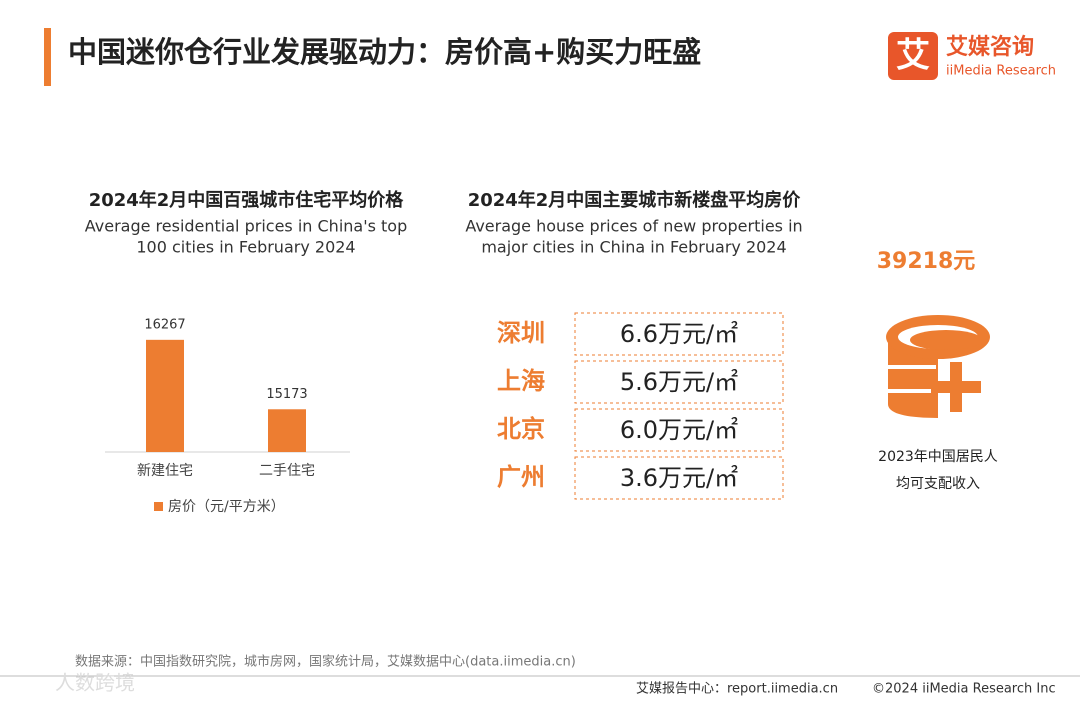 This screenshot has height=702, width=1080. I want to click on logo-en: iiMedia Research, so click(1001, 71).